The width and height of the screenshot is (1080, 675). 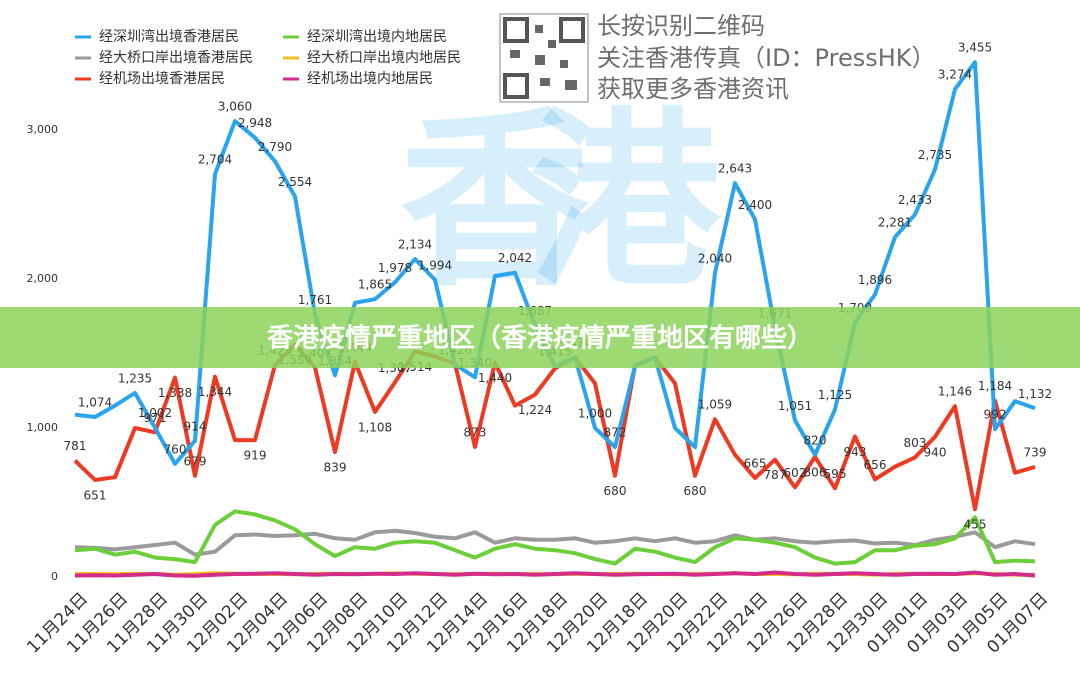 I want to click on data-label: 665, so click(x=755, y=463).